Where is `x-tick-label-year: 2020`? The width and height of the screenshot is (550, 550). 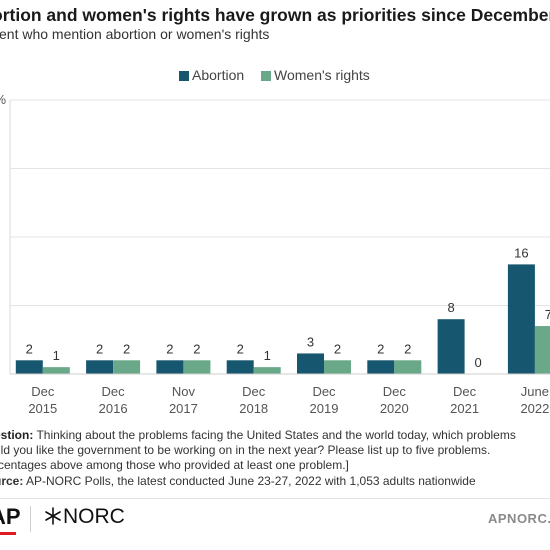
x-tick-label-year: 2020 is located at coordinates (394, 408).